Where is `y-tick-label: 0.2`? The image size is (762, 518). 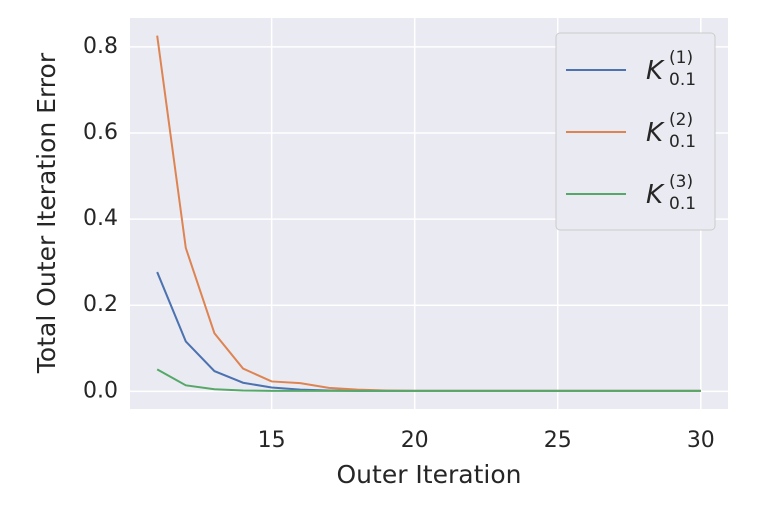 y-tick-label: 0.2 is located at coordinates (100, 304).